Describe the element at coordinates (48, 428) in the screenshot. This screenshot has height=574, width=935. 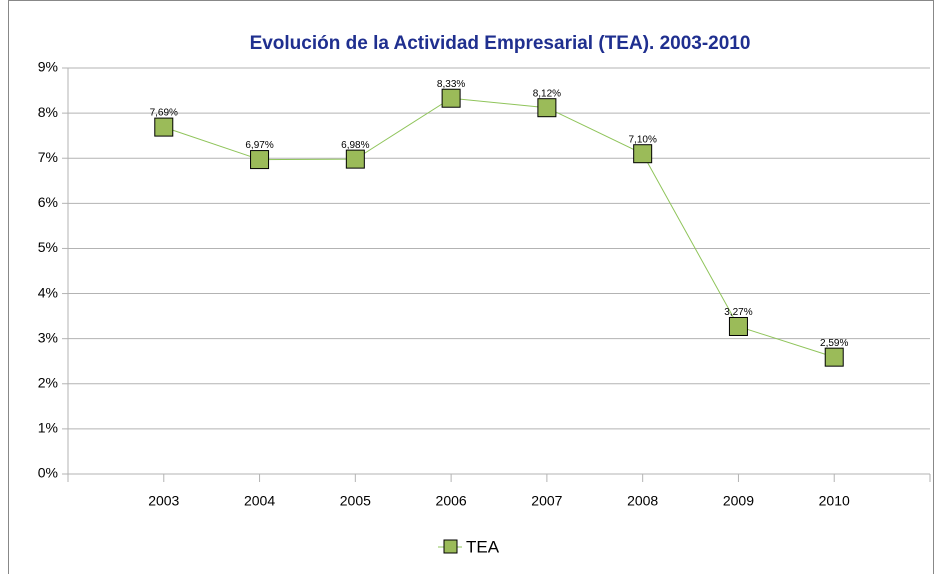
I see `y-tick-label: 1%` at that location.